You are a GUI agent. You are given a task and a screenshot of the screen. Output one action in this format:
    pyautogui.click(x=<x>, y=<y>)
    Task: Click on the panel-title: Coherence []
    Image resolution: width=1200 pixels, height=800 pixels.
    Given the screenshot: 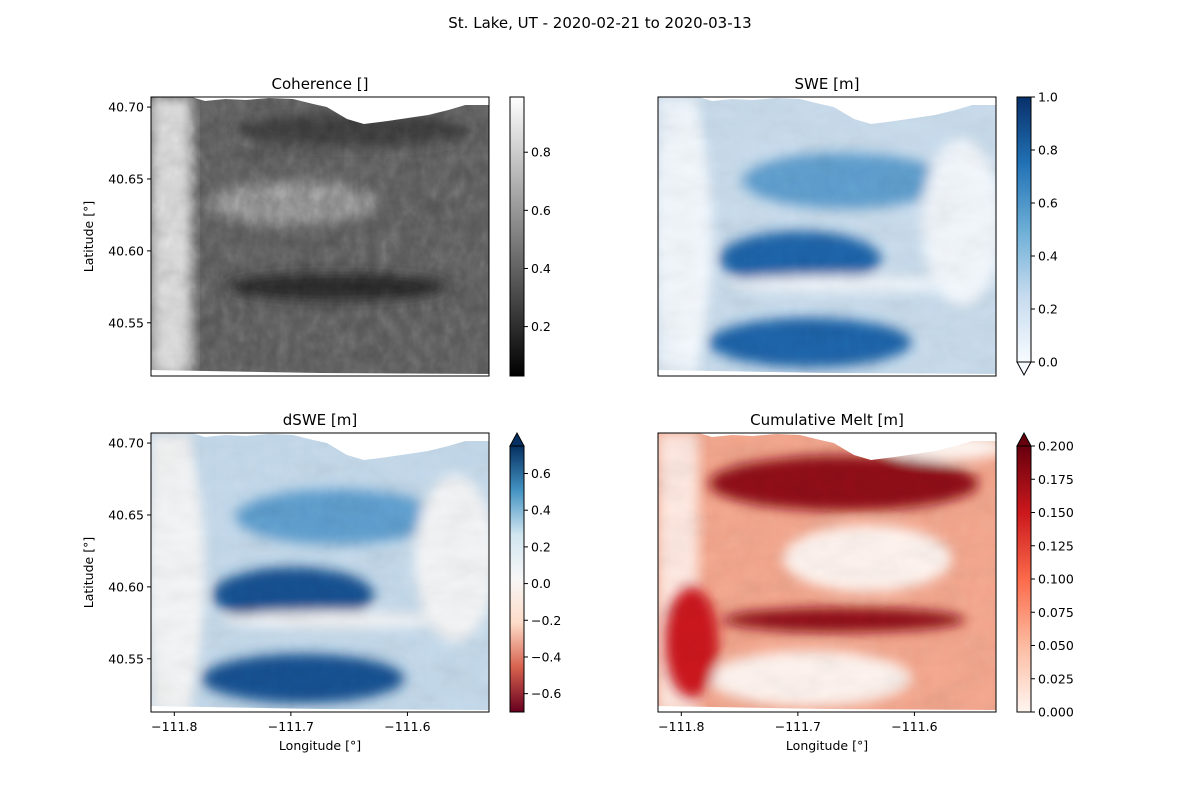 What is the action you would take?
    pyautogui.click(x=320, y=84)
    